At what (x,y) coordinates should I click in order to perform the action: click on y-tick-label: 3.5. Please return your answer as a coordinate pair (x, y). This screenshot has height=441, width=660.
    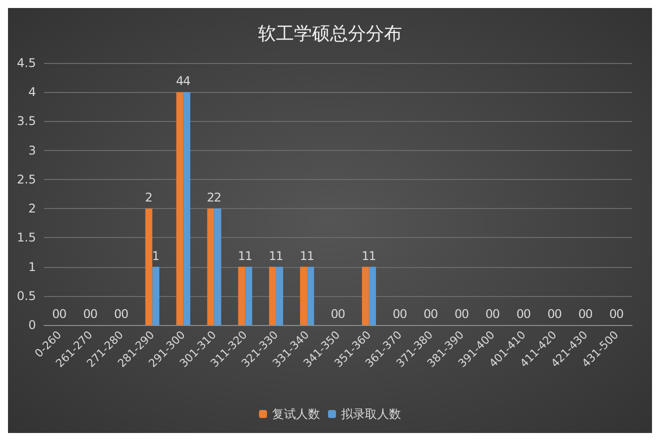
    Looking at the image, I should click on (26, 121).